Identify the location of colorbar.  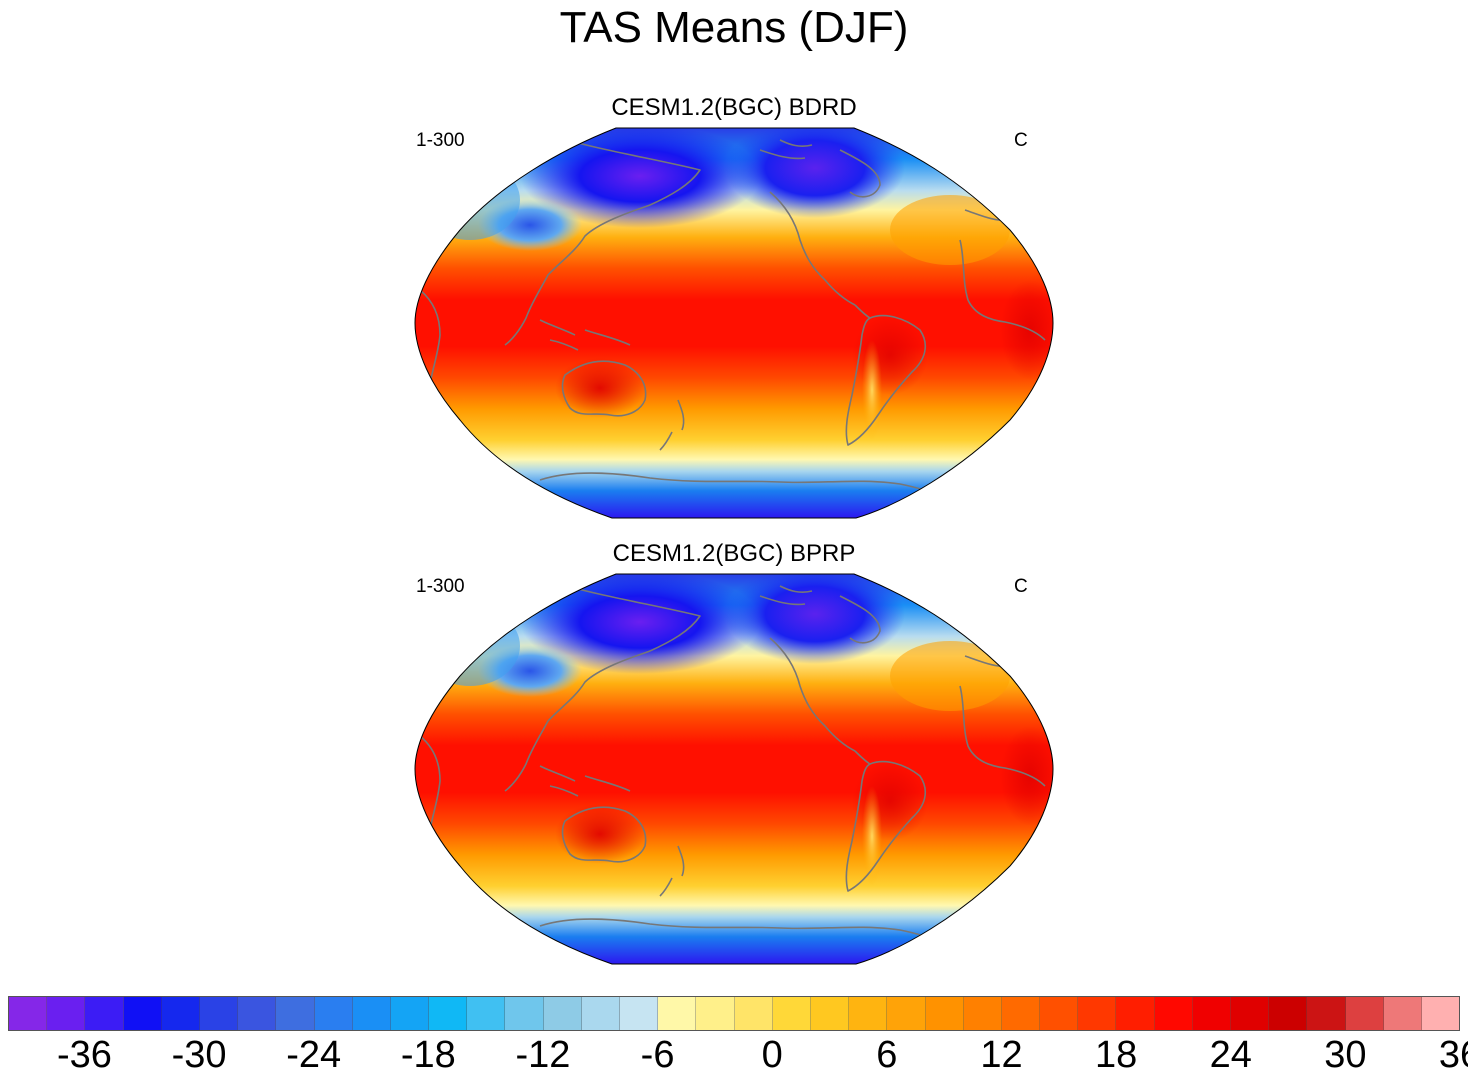
(734, 1013).